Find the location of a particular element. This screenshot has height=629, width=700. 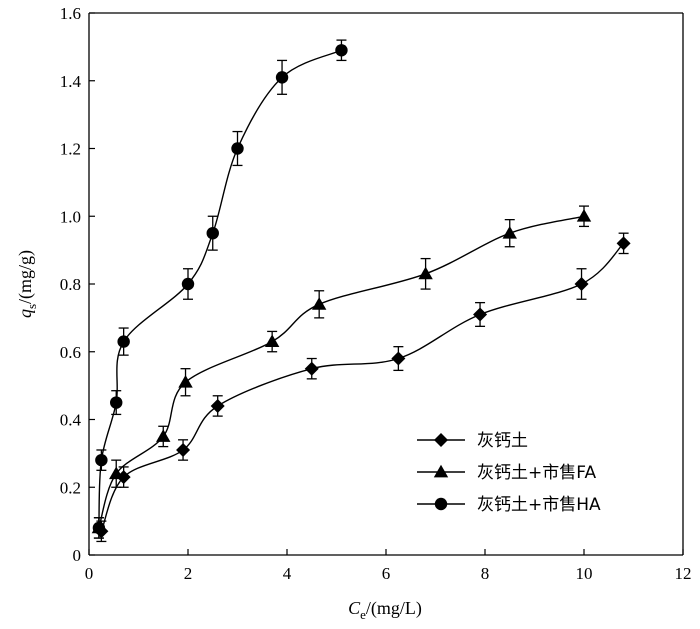

y-tick-label: 1.0 is located at coordinates (70, 216).